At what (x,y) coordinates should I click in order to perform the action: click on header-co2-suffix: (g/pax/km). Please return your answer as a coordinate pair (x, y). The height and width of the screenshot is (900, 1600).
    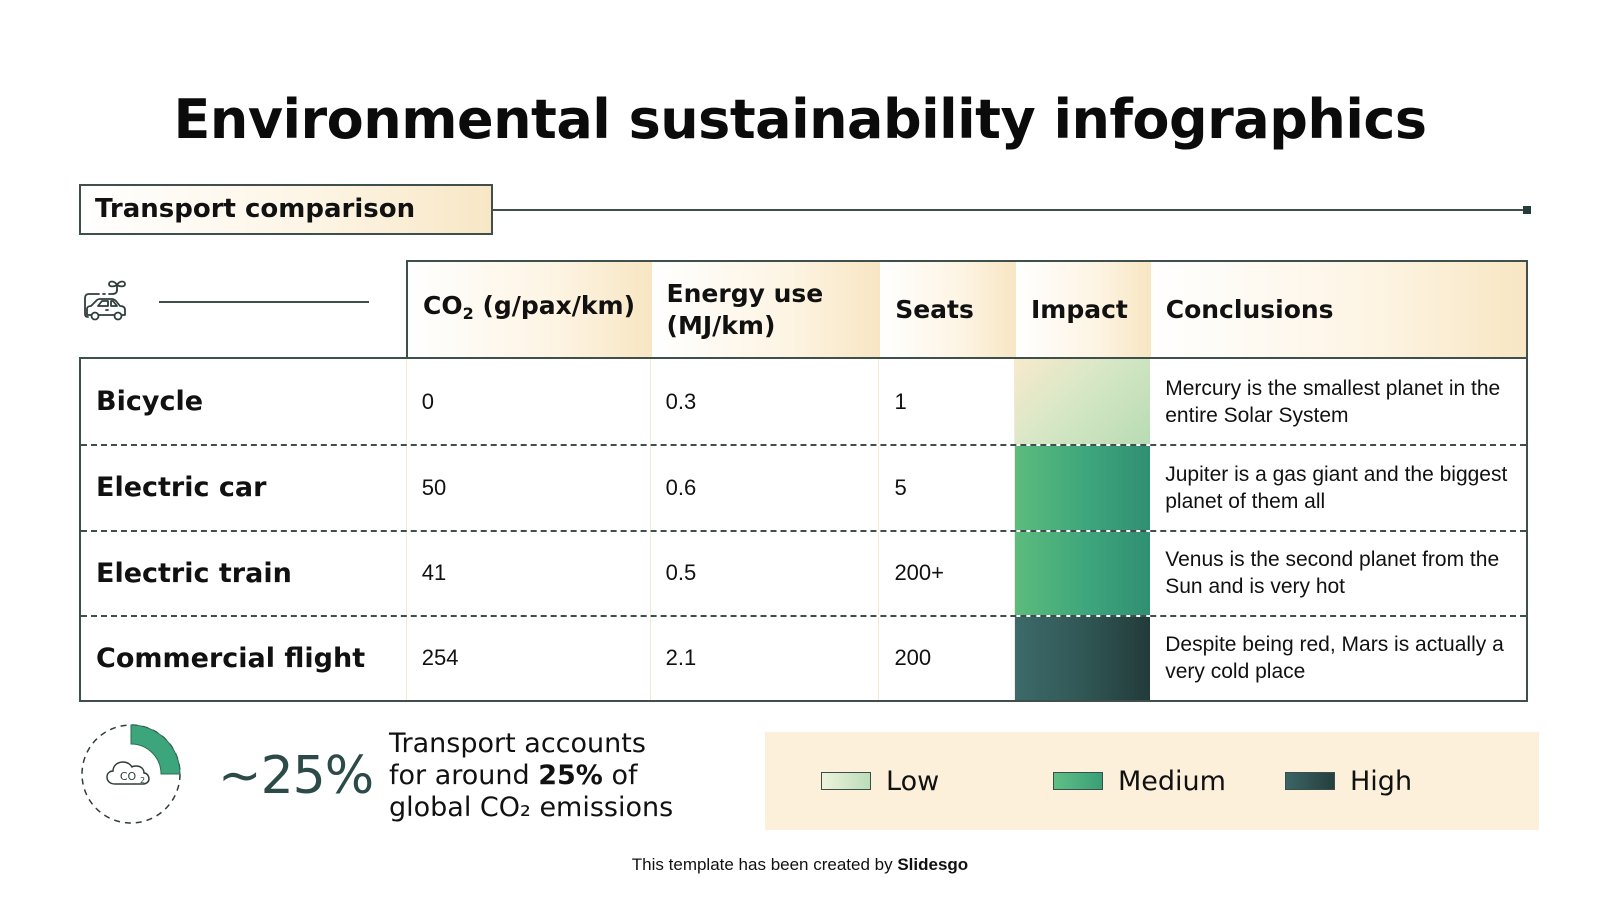
    Looking at the image, I should click on (554, 305).